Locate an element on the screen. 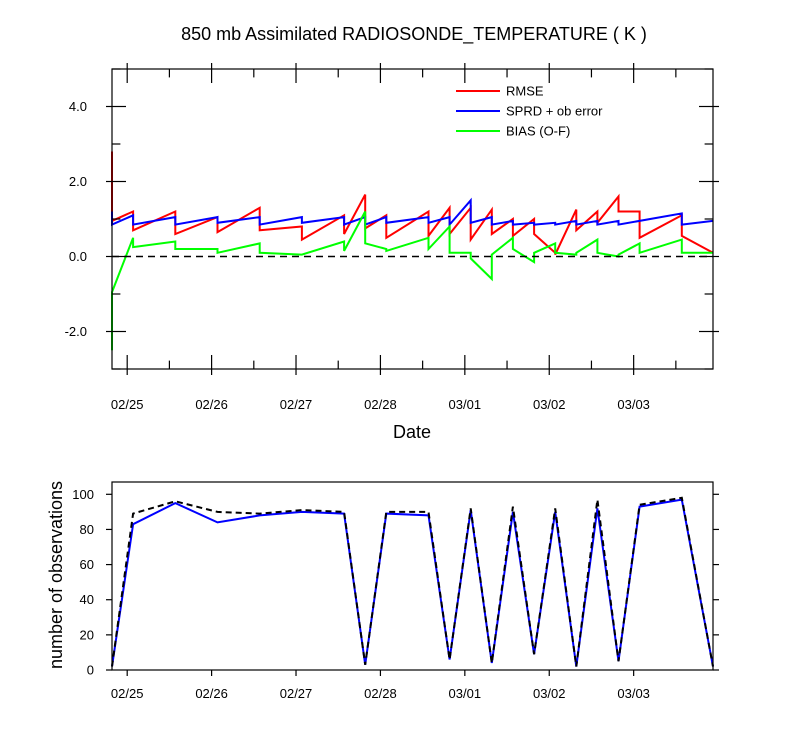 This screenshot has height=750, width=800. top-series-bias-o-f- is located at coordinates (412, 281).